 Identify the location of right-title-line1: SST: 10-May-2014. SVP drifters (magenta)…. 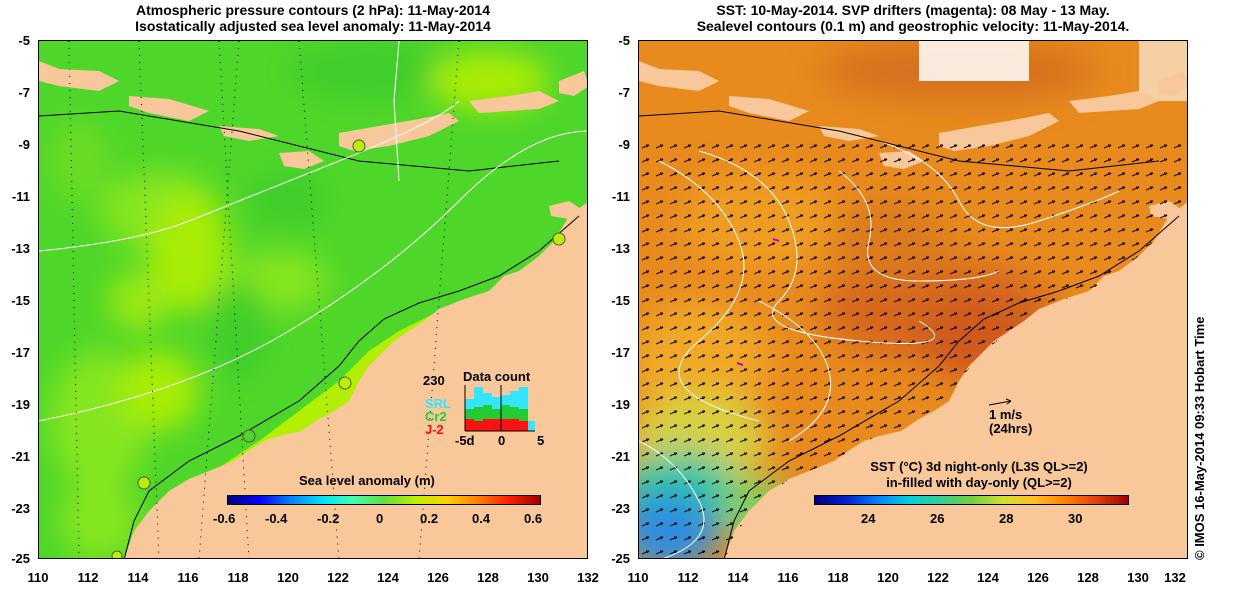
(913, 10).